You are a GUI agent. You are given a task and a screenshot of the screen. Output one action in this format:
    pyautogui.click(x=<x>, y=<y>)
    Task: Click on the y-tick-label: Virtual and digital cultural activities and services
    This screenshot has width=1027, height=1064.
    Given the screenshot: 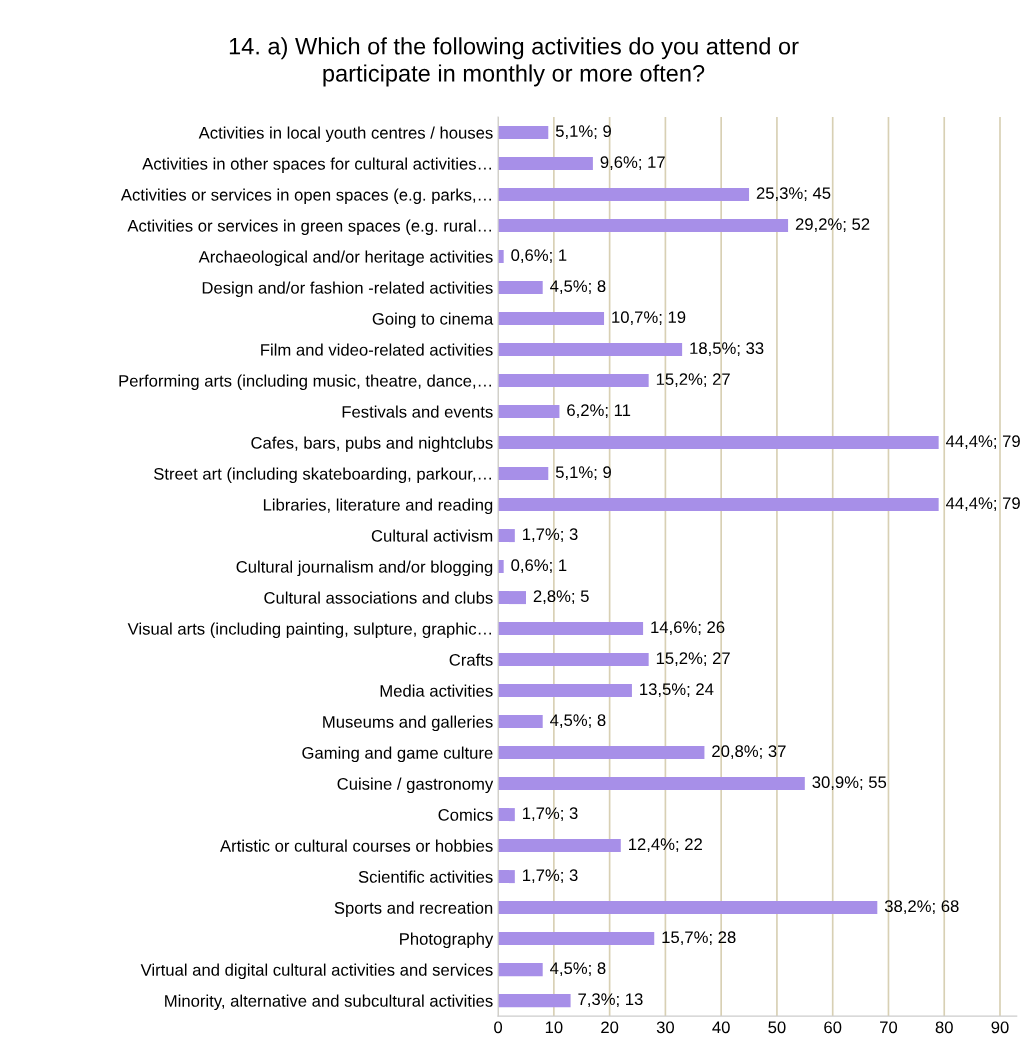 What is the action you would take?
    pyautogui.click(x=316, y=971)
    